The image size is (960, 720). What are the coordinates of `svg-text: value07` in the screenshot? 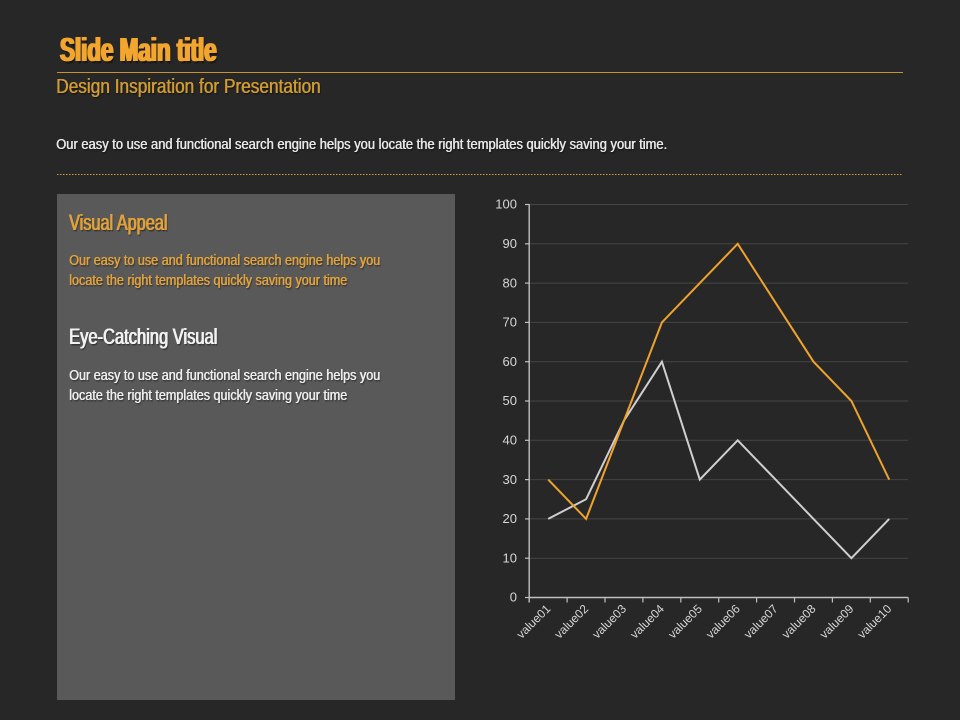 It's located at (761, 621).